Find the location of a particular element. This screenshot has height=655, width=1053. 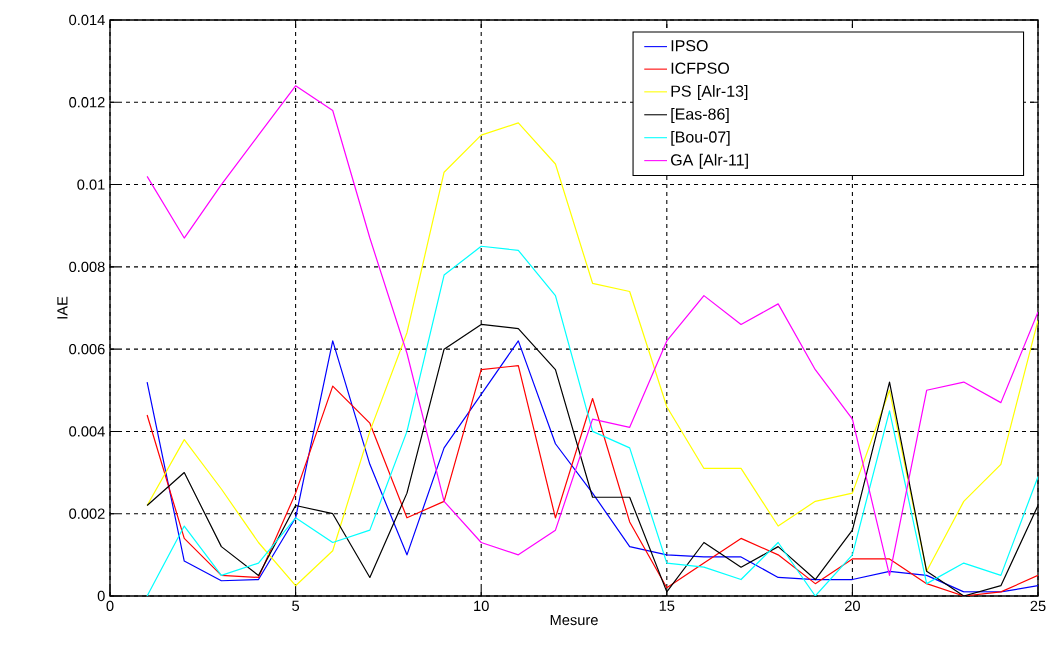

legend-label: PS [Alr-13] is located at coordinates (709, 92).